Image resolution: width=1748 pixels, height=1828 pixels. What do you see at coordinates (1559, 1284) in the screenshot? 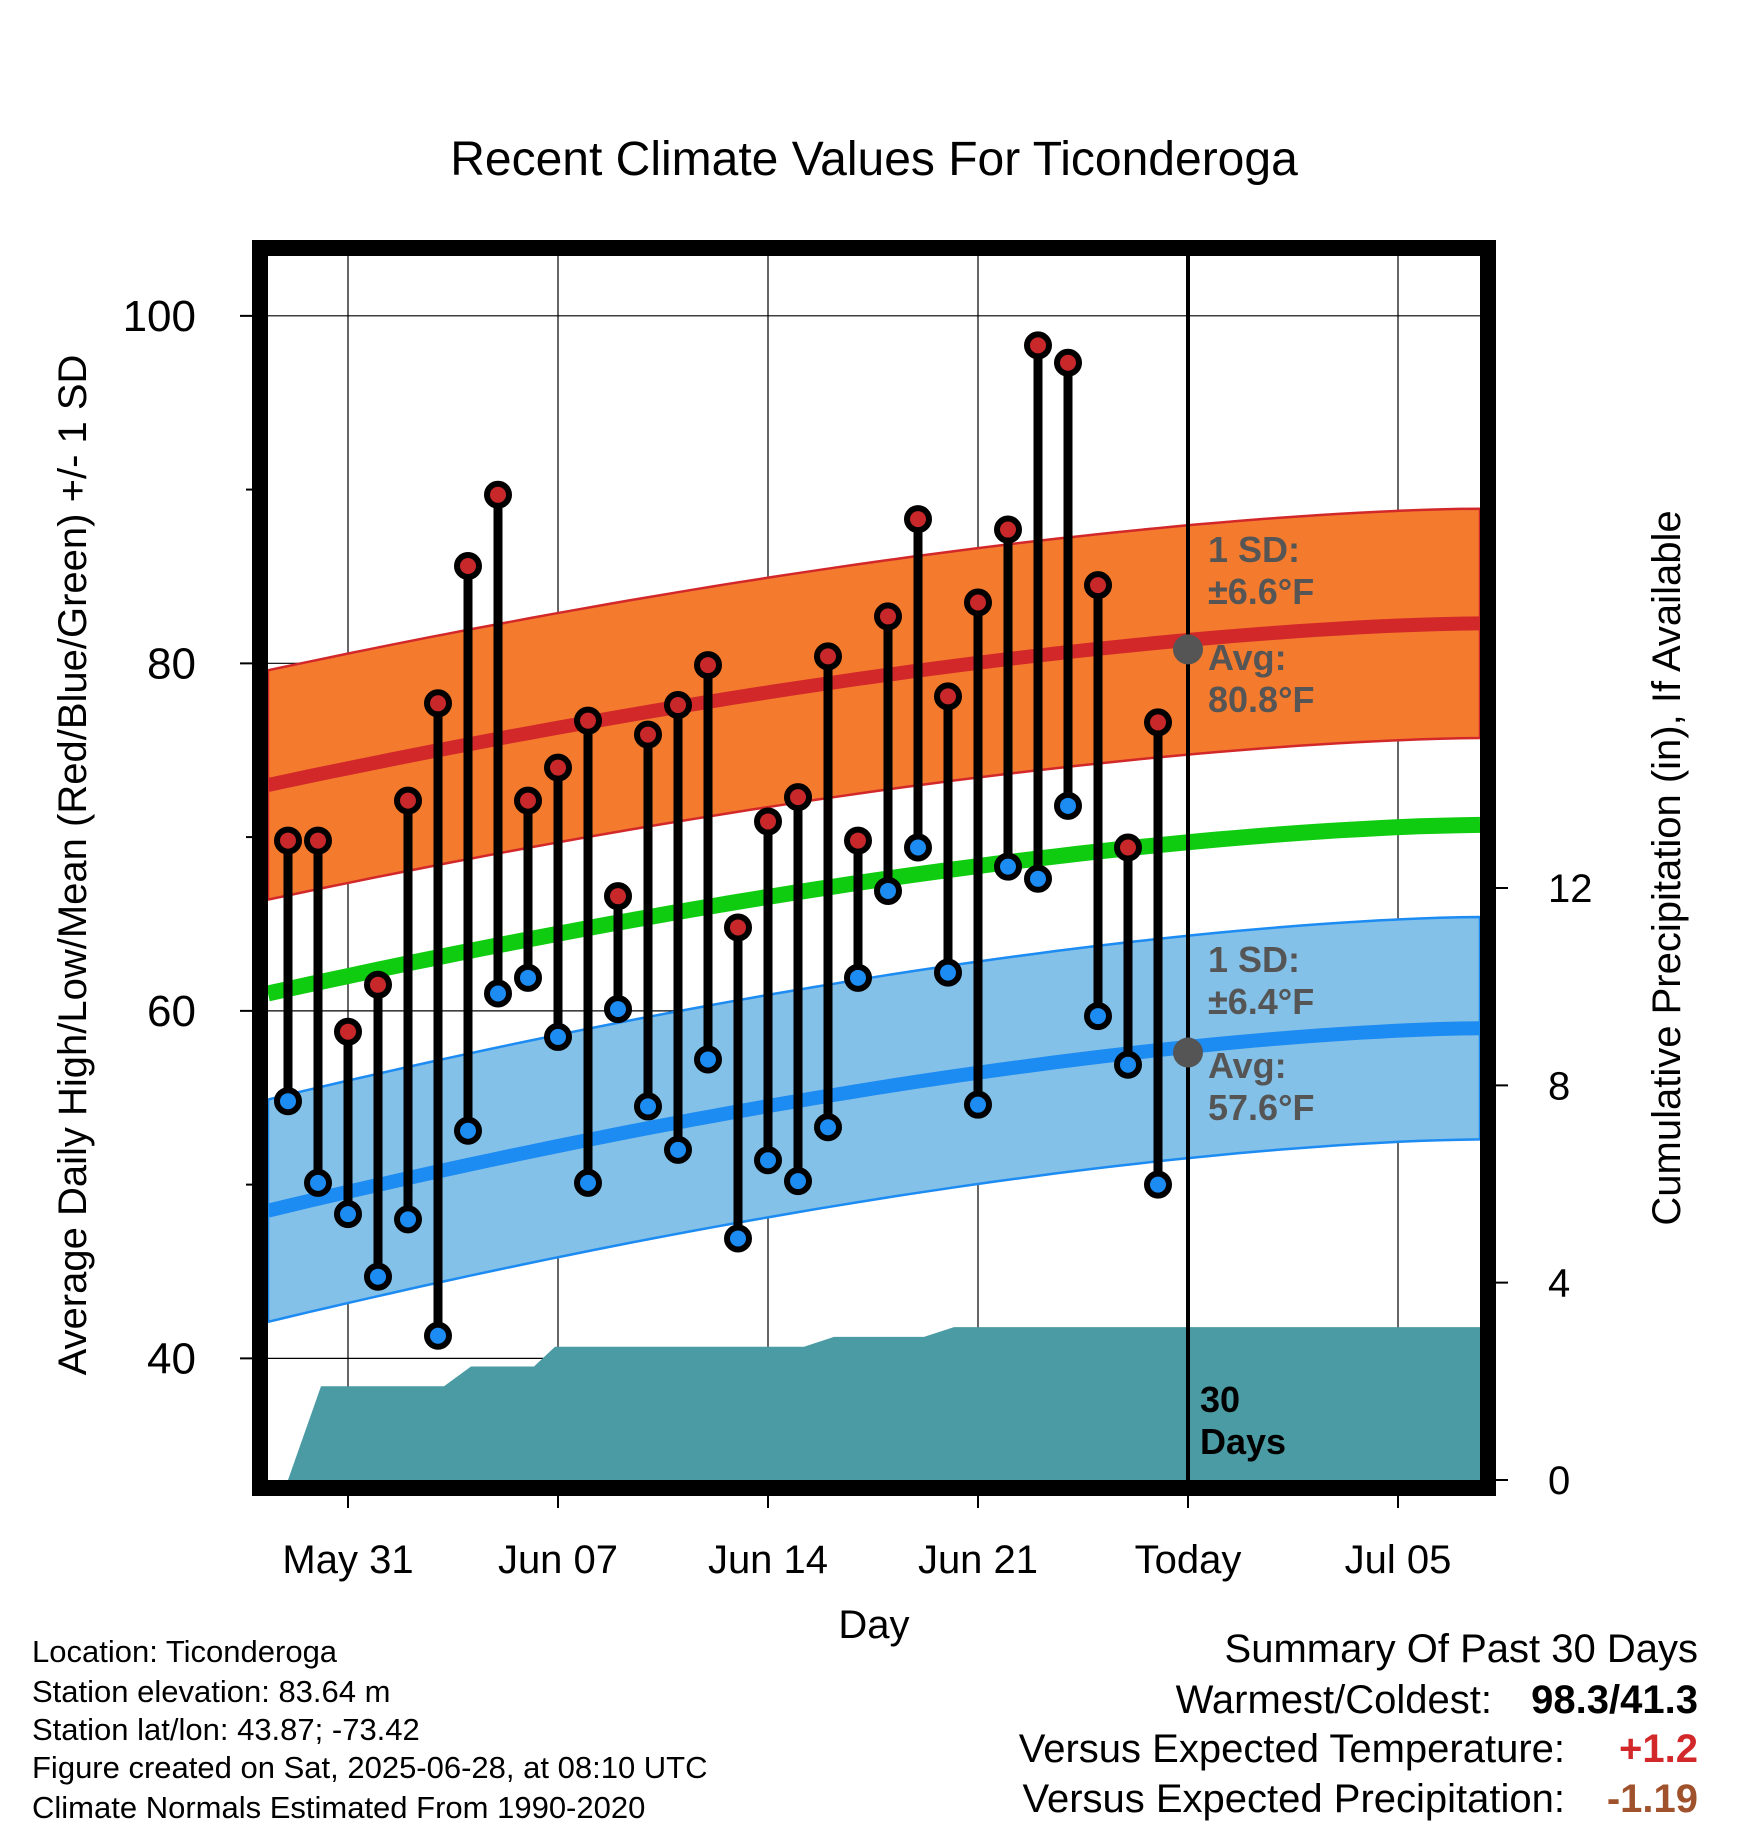
I see `y-right-tick-label: 4` at bounding box center [1559, 1284].